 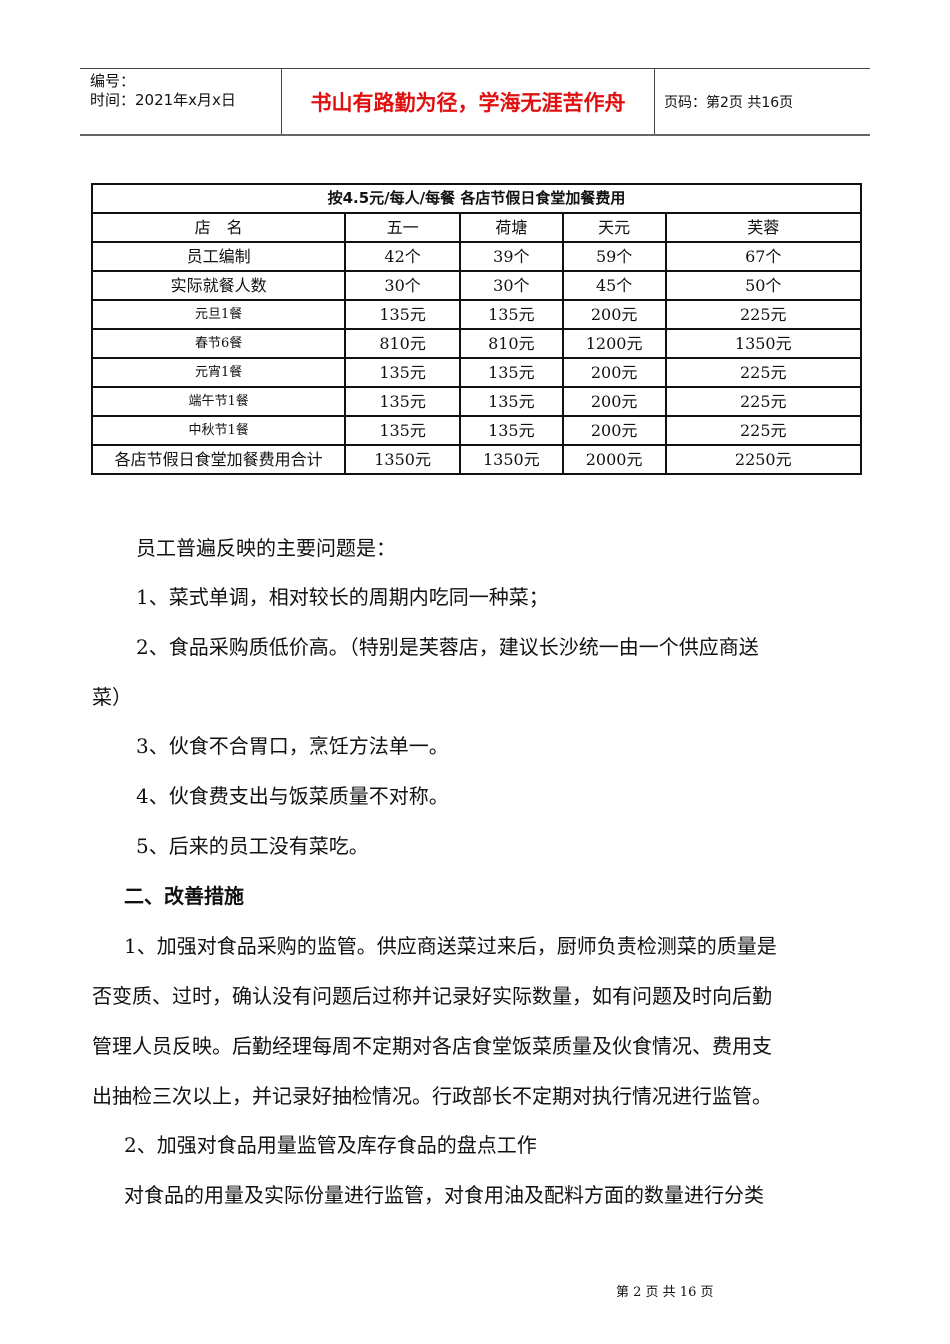 I want to click on table-cell: 42个, so click(x=402, y=256).